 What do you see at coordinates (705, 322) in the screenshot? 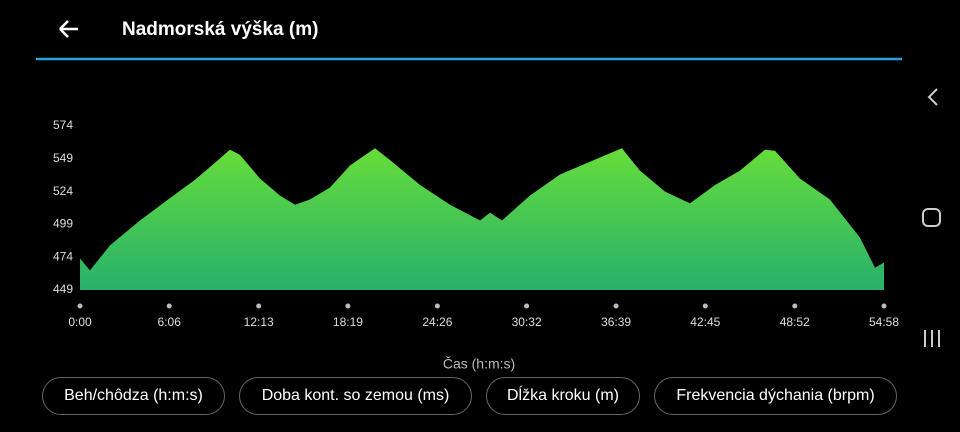
I see `x-tick-label: 42:45` at bounding box center [705, 322].